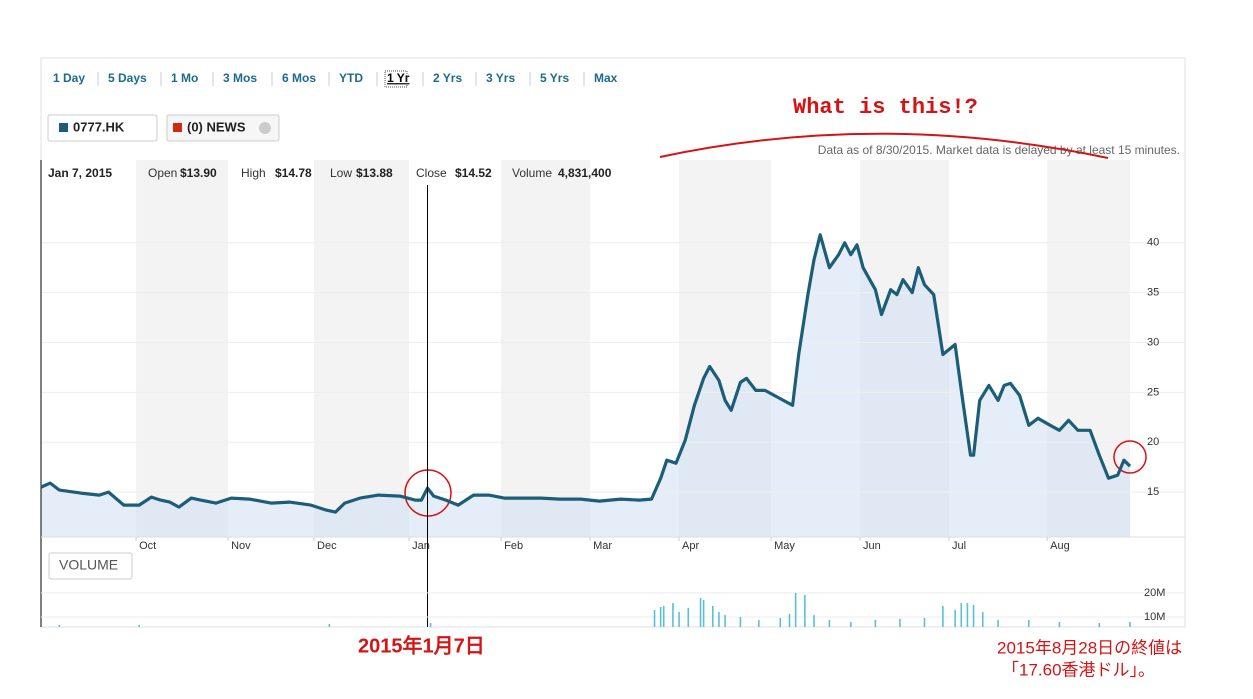 The image size is (1253, 699). Describe the element at coordinates (253, 173) in the screenshot. I see `hover-label: High` at that location.